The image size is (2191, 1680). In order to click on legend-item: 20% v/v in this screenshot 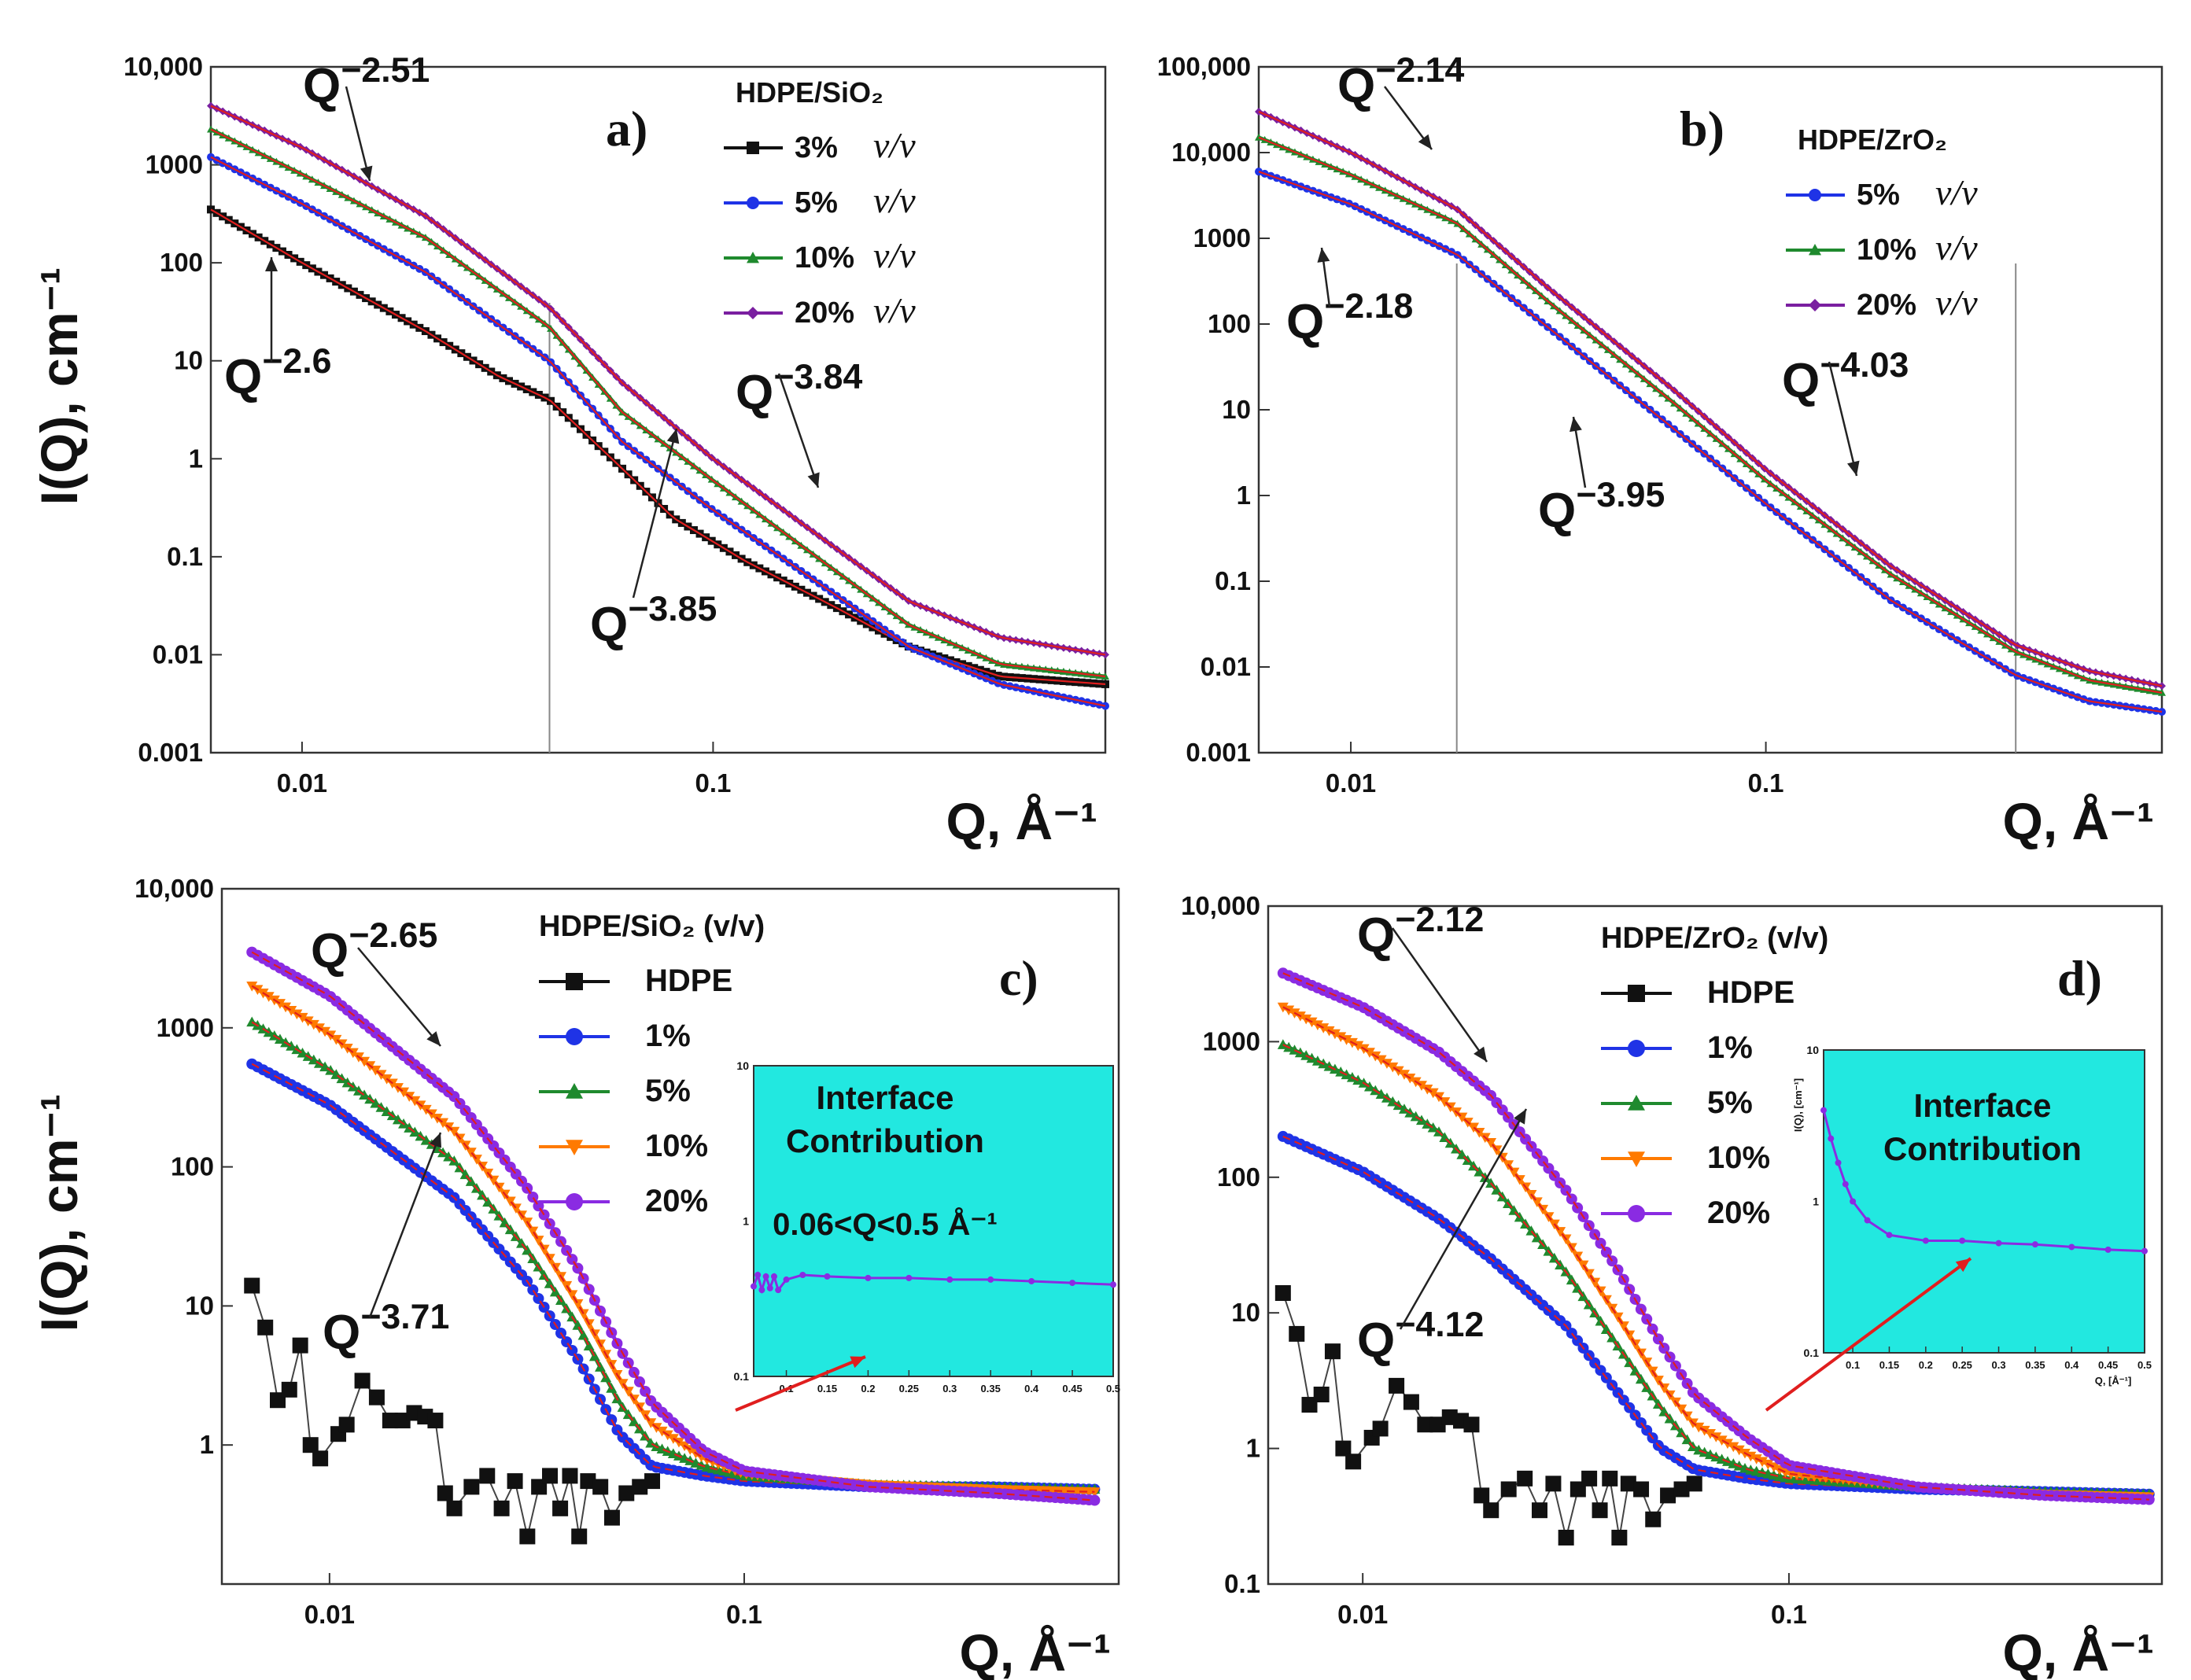, I will do `click(1882, 302)`.